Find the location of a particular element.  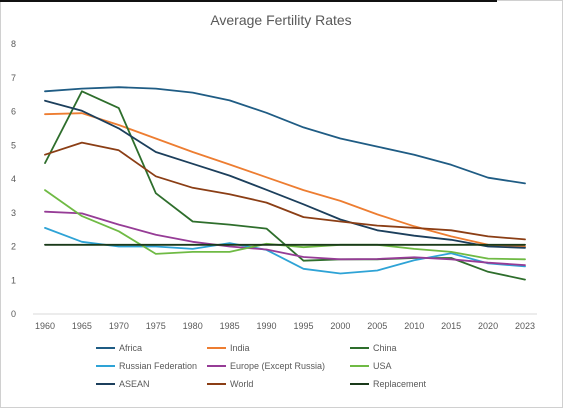

x-tick-label: 2023 is located at coordinates (525, 326).